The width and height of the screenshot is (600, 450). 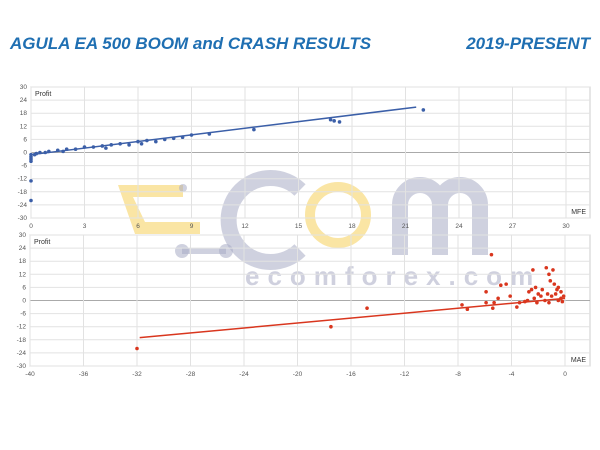 I want to click on x-tick-label: 12, so click(x=245, y=226).